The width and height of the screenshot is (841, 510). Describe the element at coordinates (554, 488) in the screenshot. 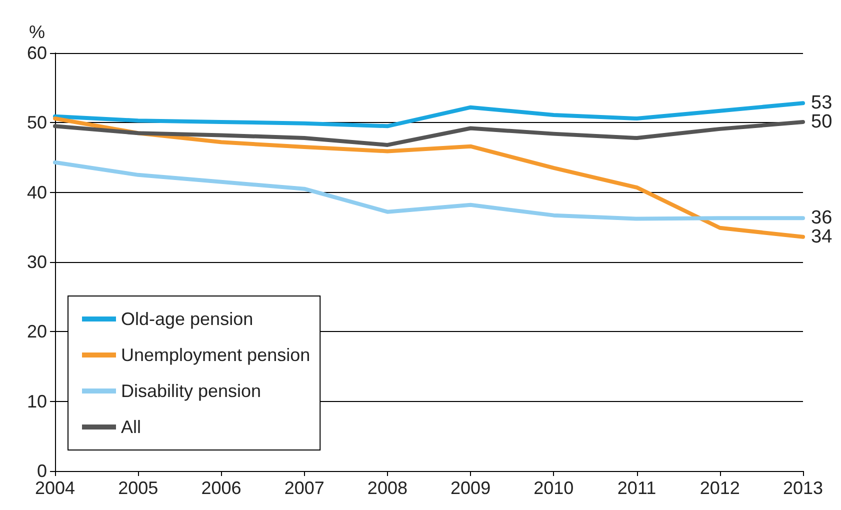

I see `x-tick-label: 2010` at that location.